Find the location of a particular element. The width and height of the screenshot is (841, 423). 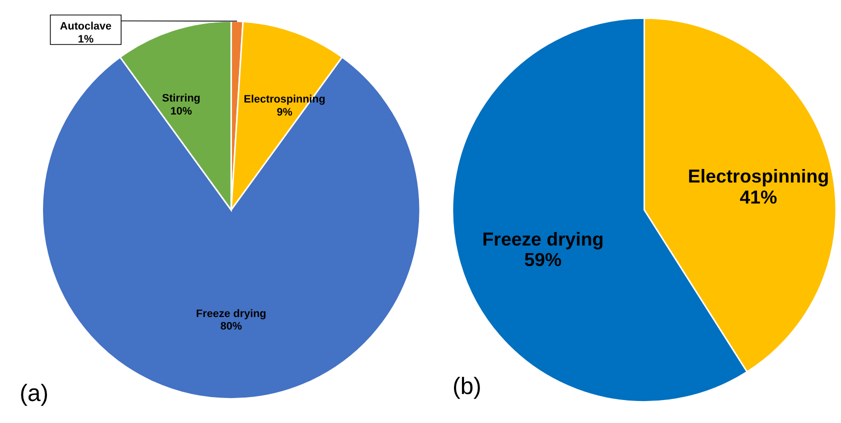

slice-label: Stirring is located at coordinates (181, 98).